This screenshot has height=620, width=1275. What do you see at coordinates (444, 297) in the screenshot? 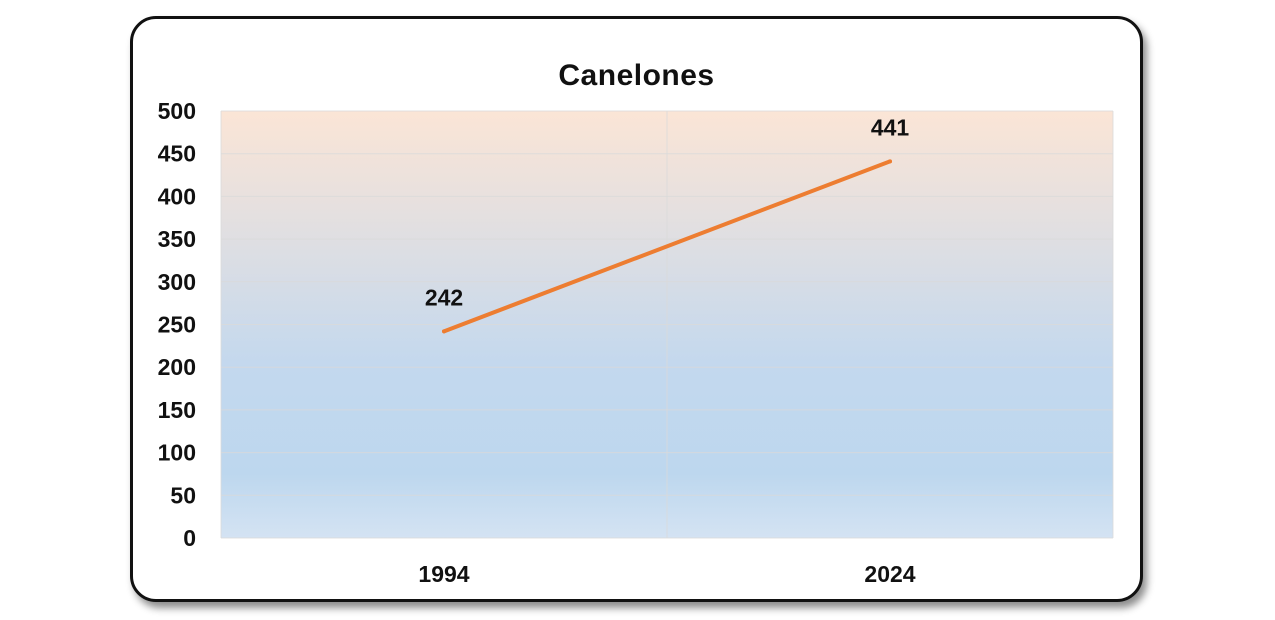
I see `data-label: 242` at bounding box center [444, 297].